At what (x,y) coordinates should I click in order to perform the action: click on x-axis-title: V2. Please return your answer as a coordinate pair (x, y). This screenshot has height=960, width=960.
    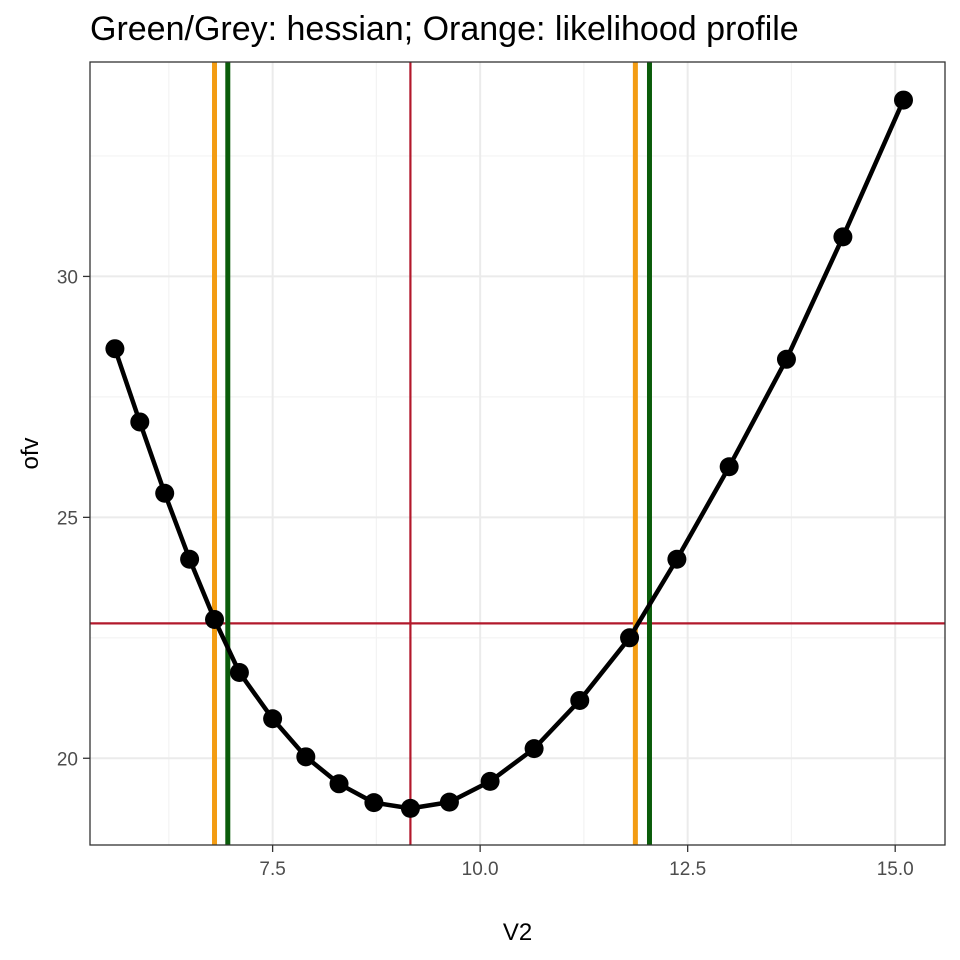
    Looking at the image, I should click on (517, 932).